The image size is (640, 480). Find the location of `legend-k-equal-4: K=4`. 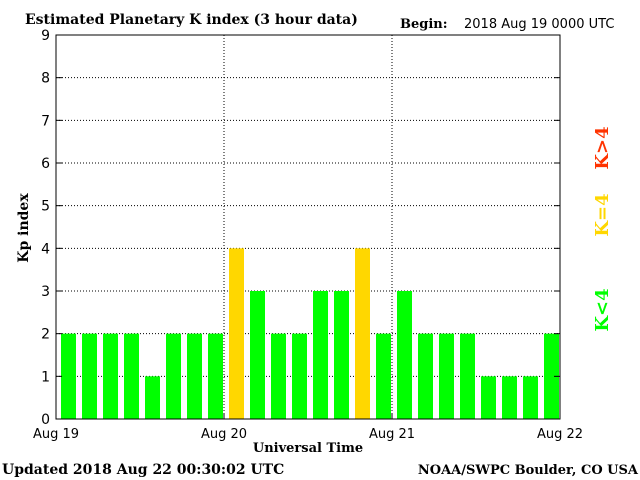

legend-k-equal-4: K=4 is located at coordinates (602, 214).